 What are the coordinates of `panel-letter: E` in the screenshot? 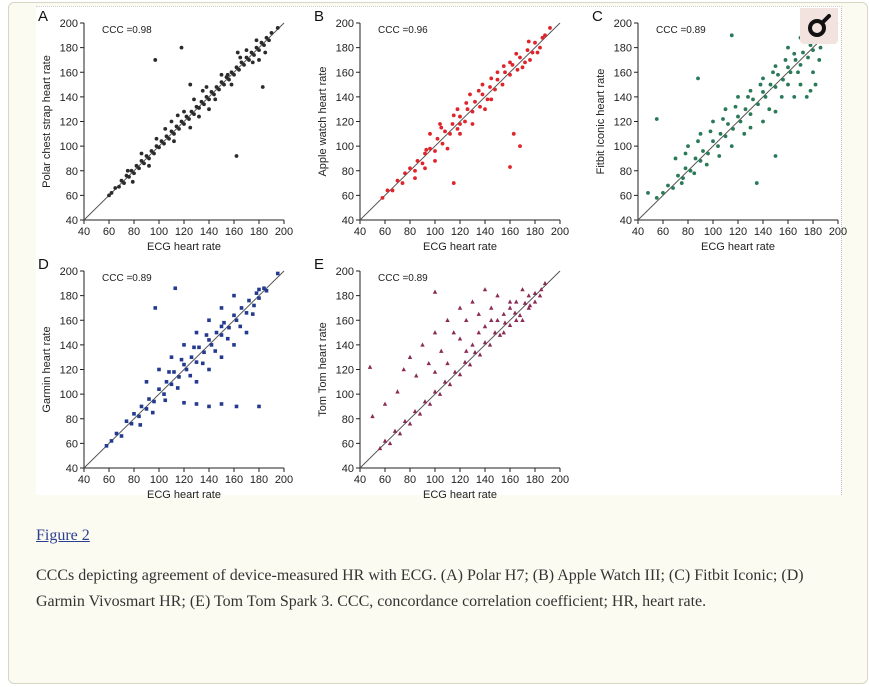 It's located at (319, 264).